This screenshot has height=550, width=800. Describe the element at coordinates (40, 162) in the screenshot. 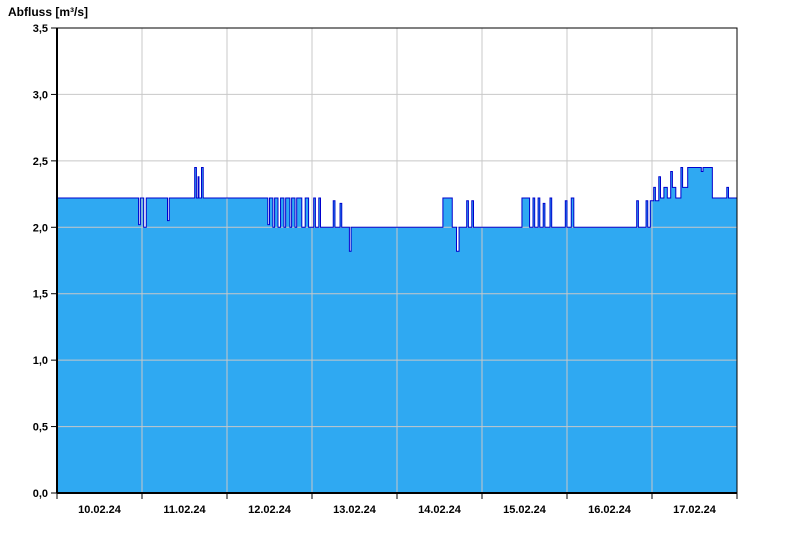

I see `y-tick-label: 2,5` at that location.